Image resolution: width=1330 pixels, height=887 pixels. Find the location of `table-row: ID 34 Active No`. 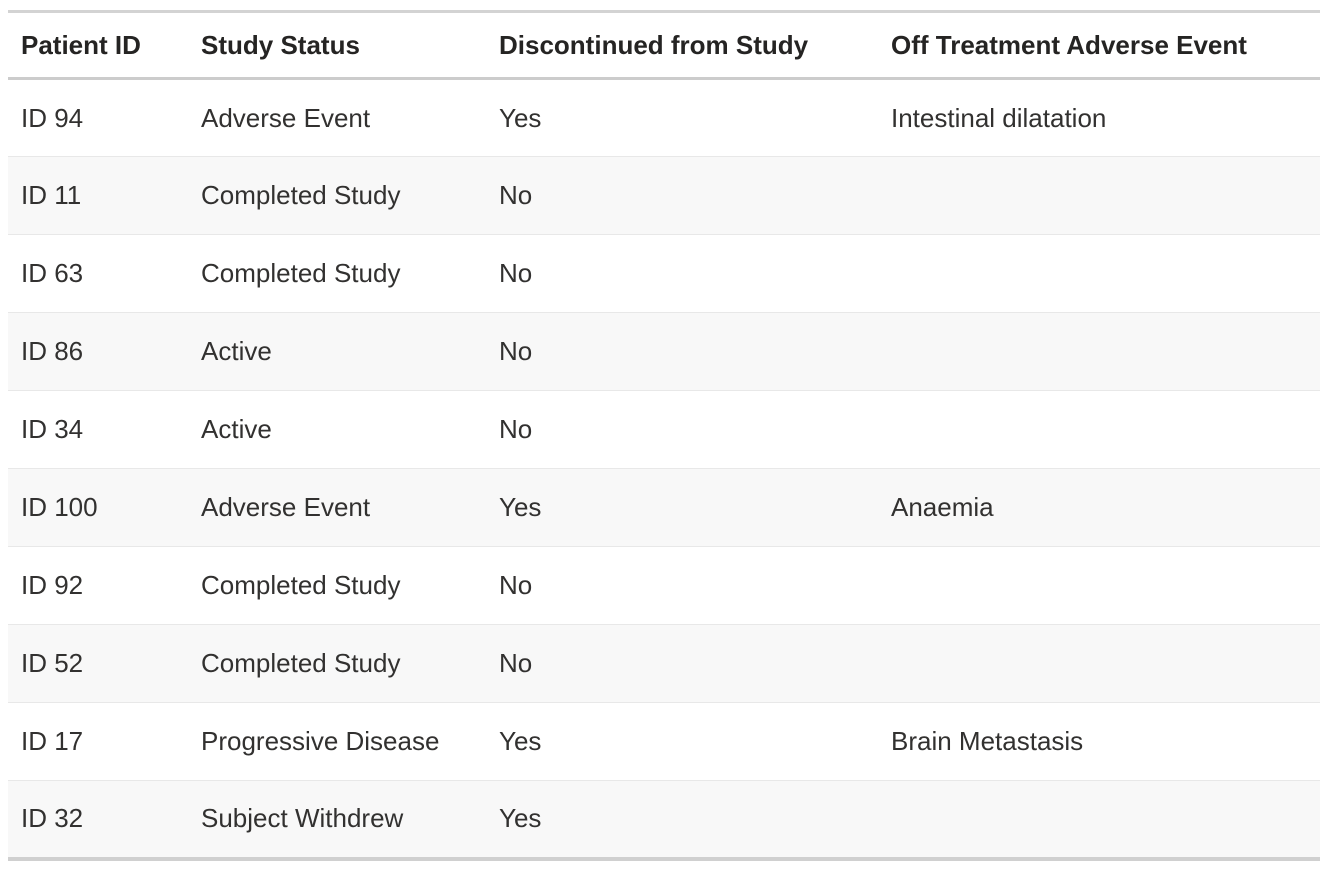

table-row: ID 34 Active No is located at coordinates (664, 429).